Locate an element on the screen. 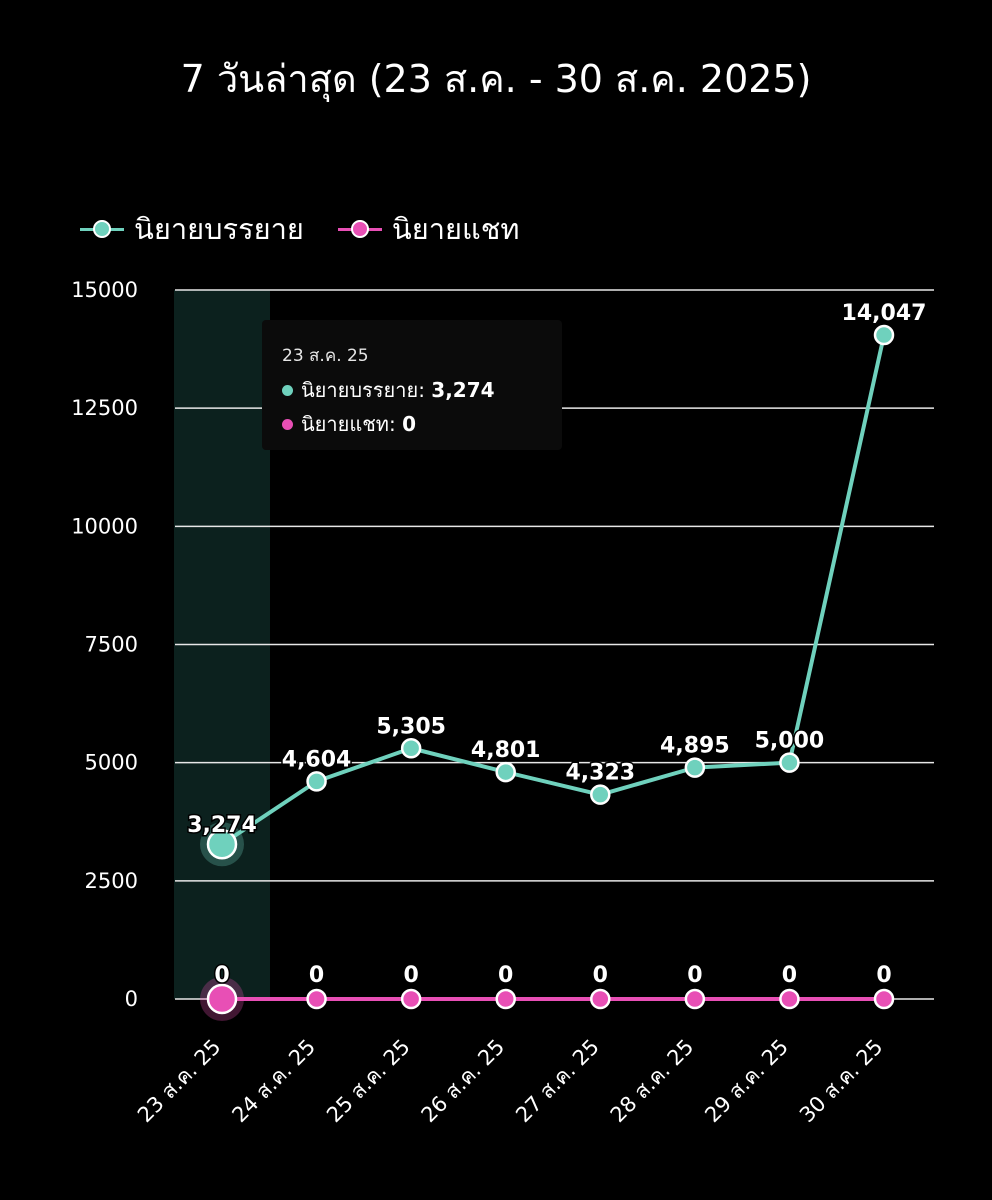 Image resolution: width=992 pixels, height=1200 pixels. x-tick-label: 27 ส.ค. 25 is located at coordinates (557, 1081).